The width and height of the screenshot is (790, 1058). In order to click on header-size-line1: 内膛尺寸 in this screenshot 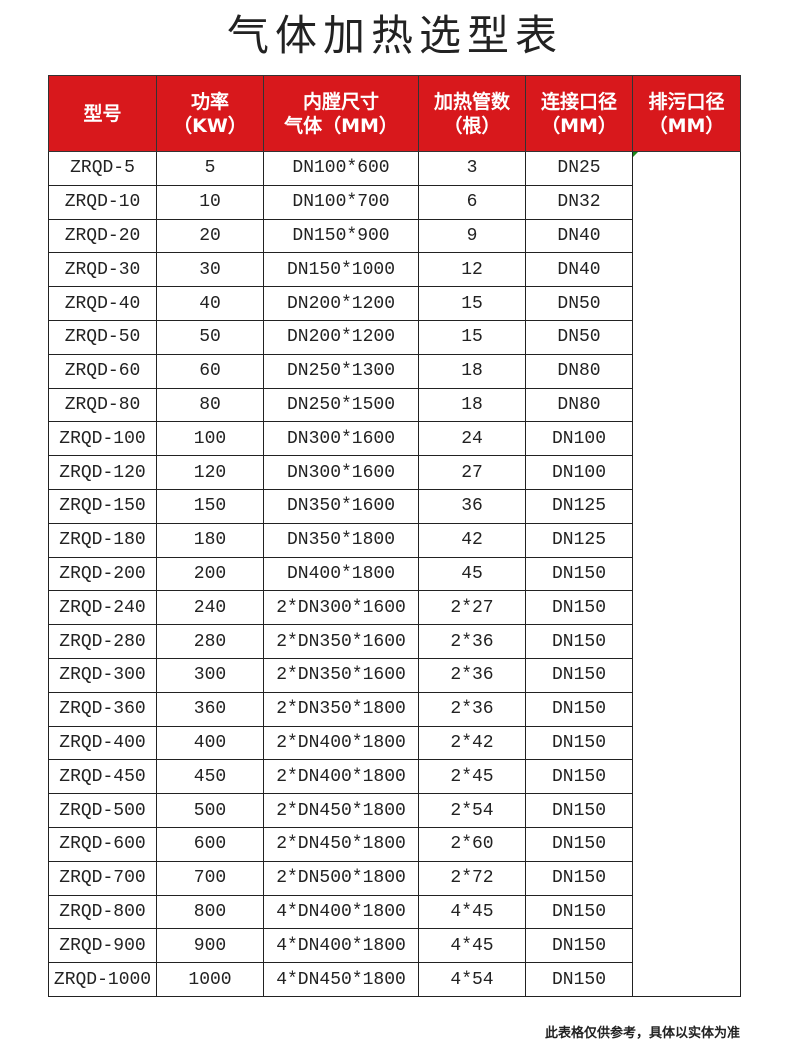, I will do `click(340, 101)`.